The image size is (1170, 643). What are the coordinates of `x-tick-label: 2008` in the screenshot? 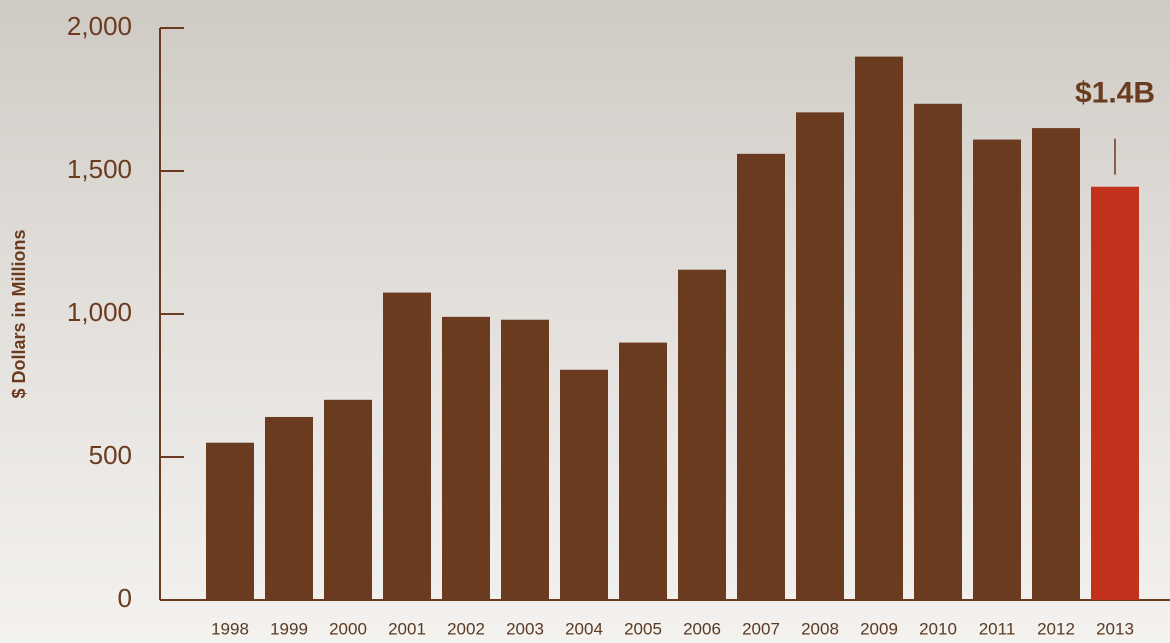 It's located at (820, 628).